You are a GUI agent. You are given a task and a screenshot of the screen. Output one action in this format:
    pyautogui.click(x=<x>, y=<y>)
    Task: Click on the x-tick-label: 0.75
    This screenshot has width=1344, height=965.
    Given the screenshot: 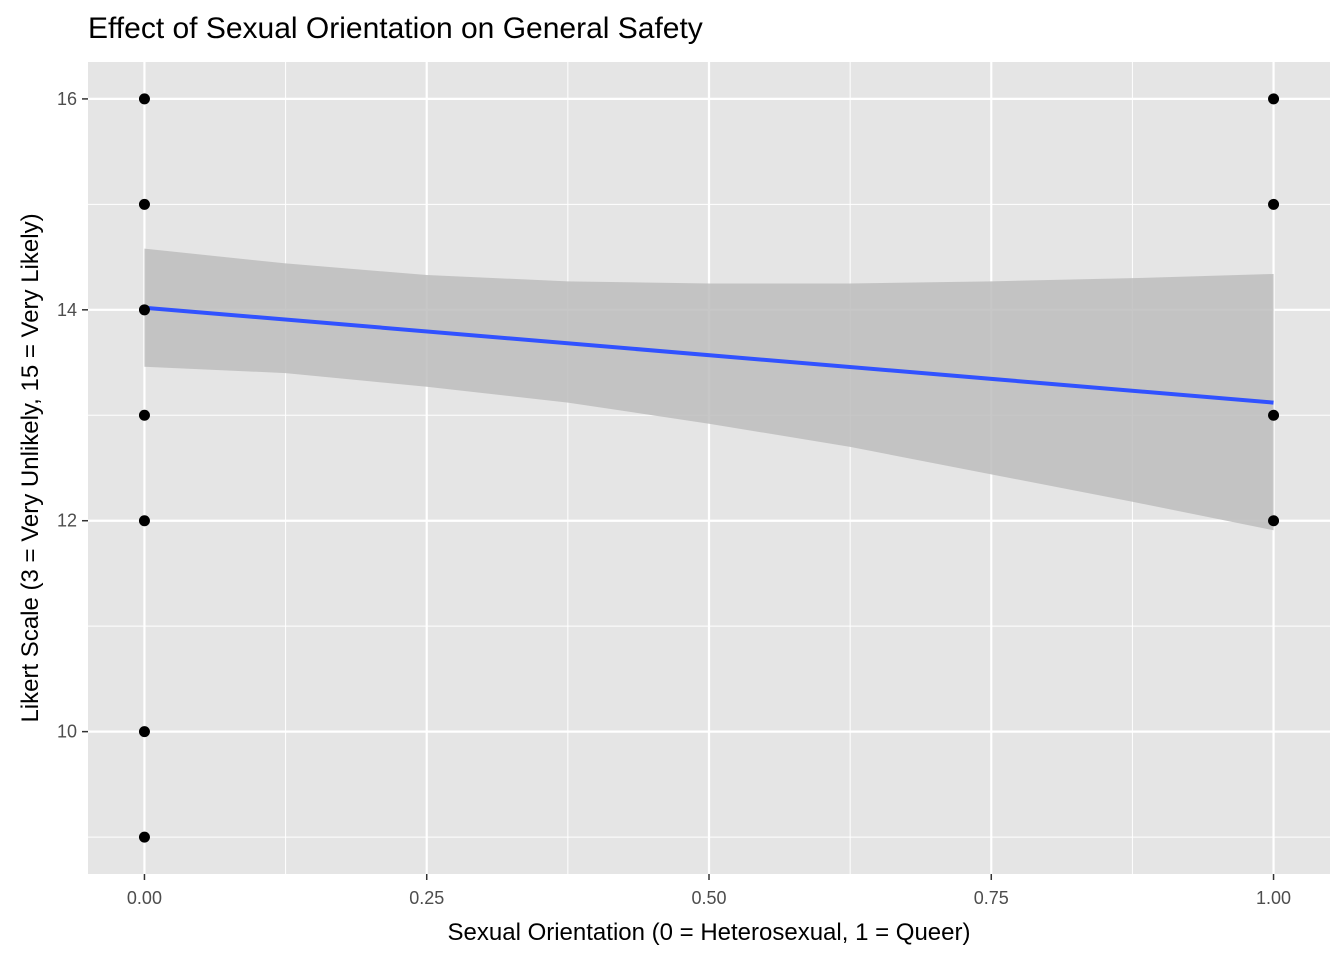 What is the action you would take?
    pyautogui.click(x=991, y=898)
    